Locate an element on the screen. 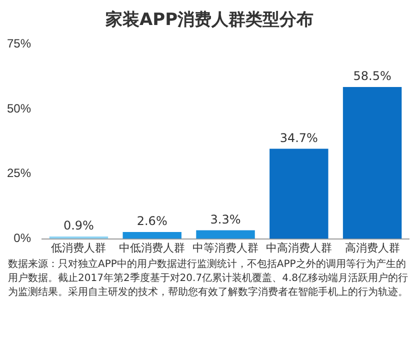 This screenshot has width=419, height=344. data-label: 2.6% is located at coordinates (152, 221).